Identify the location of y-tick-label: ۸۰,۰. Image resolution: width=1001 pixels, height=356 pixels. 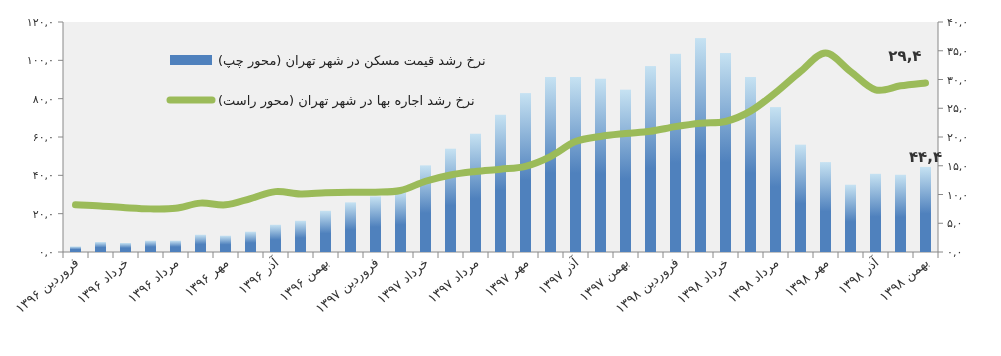
(43, 99).